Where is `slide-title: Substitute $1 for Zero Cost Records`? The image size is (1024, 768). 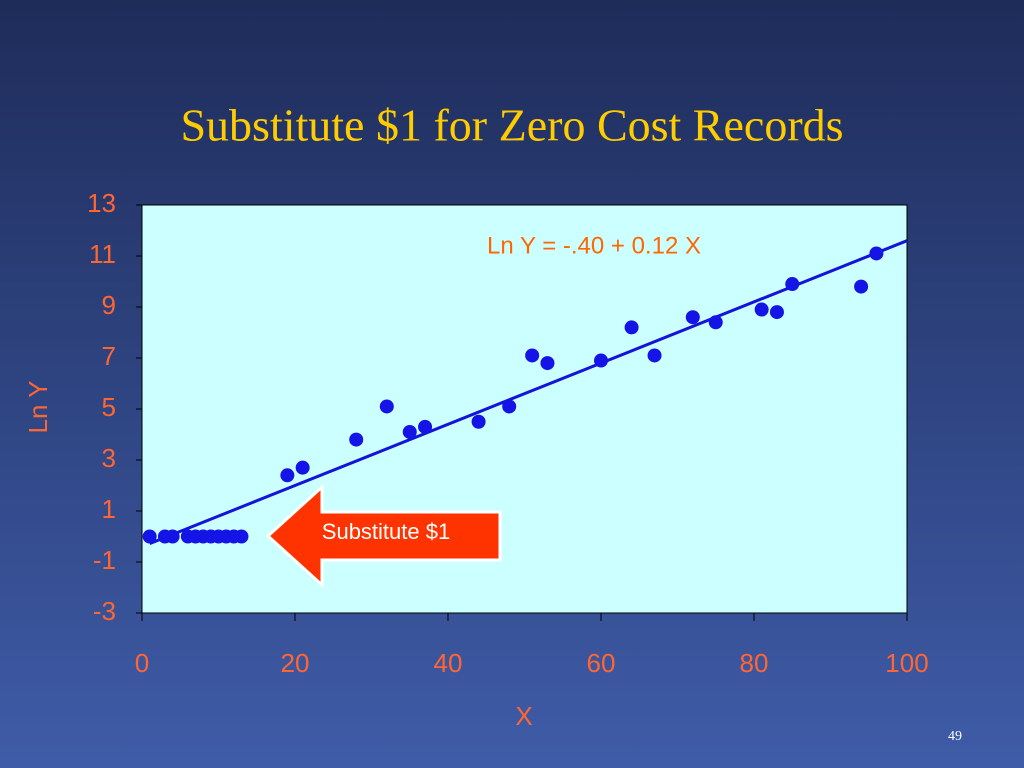
slide-title: Substitute $1 for Zero Cost Records is located at coordinates (511, 125).